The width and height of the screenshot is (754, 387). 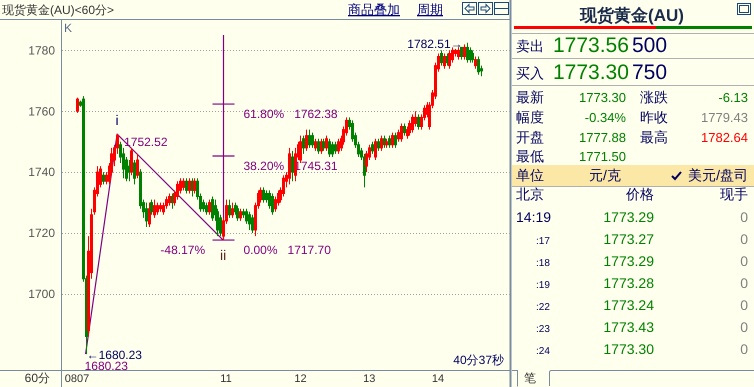 I want to click on x-tick-label: 11, so click(x=226, y=379).